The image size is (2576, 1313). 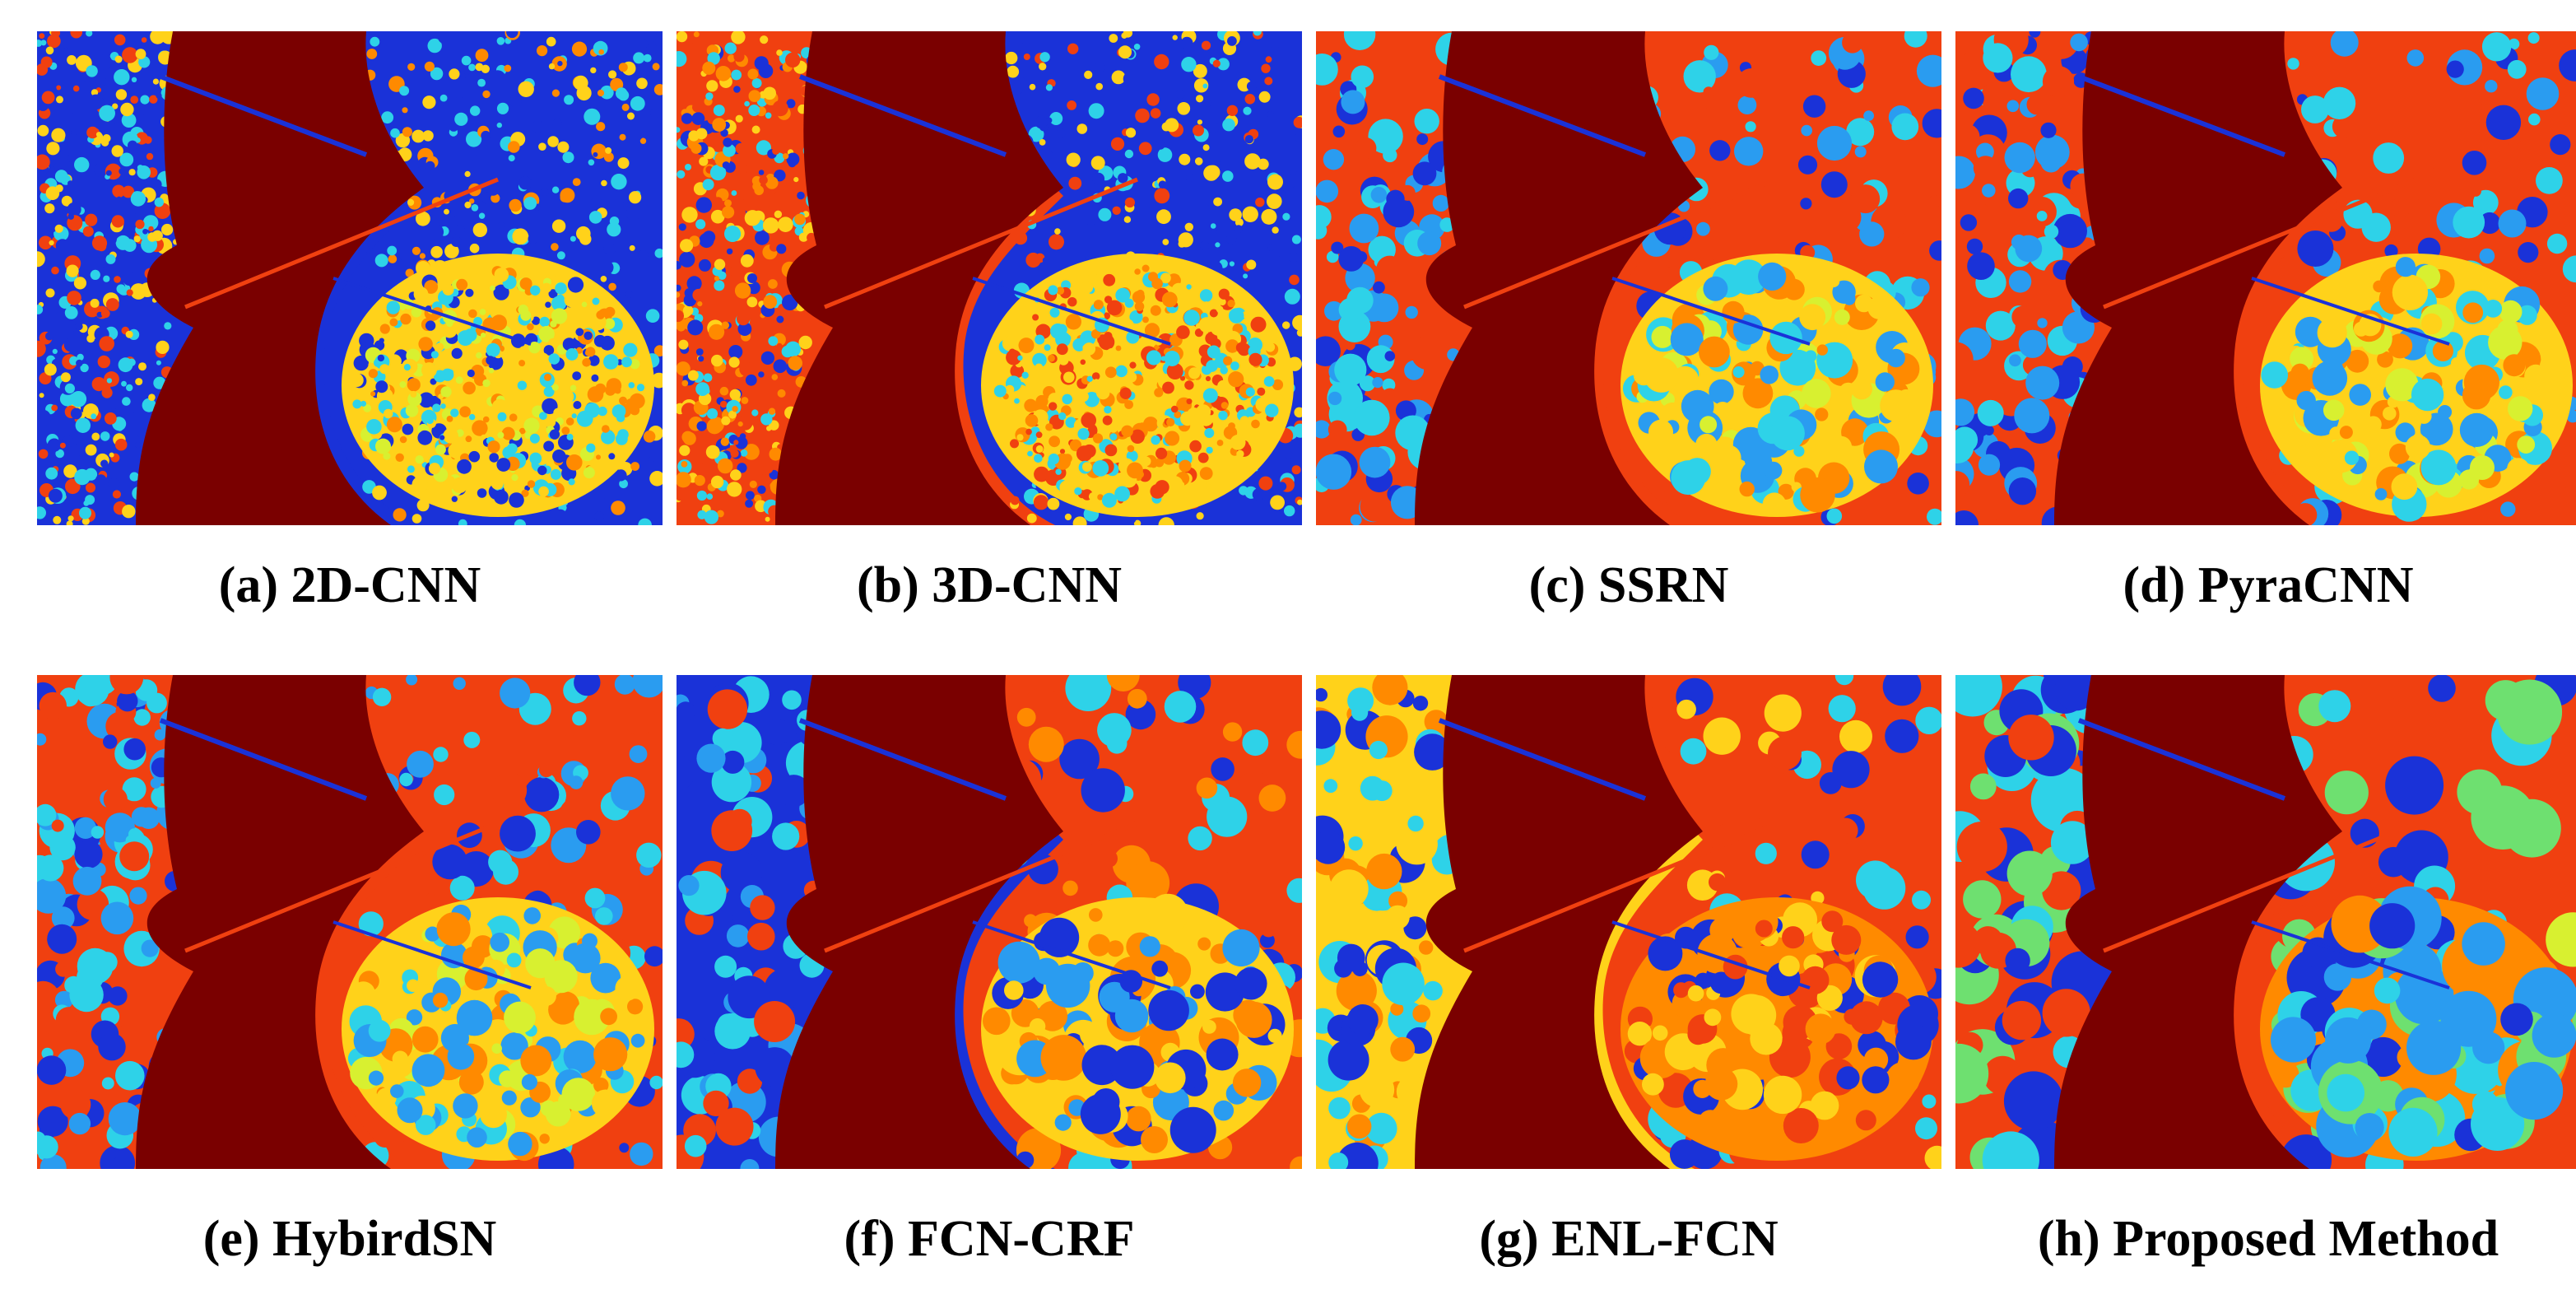 What do you see at coordinates (1628, 585) in the screenshot?
I see `panel-caption: (c) SSRN` at bounding box center [1628, 585].